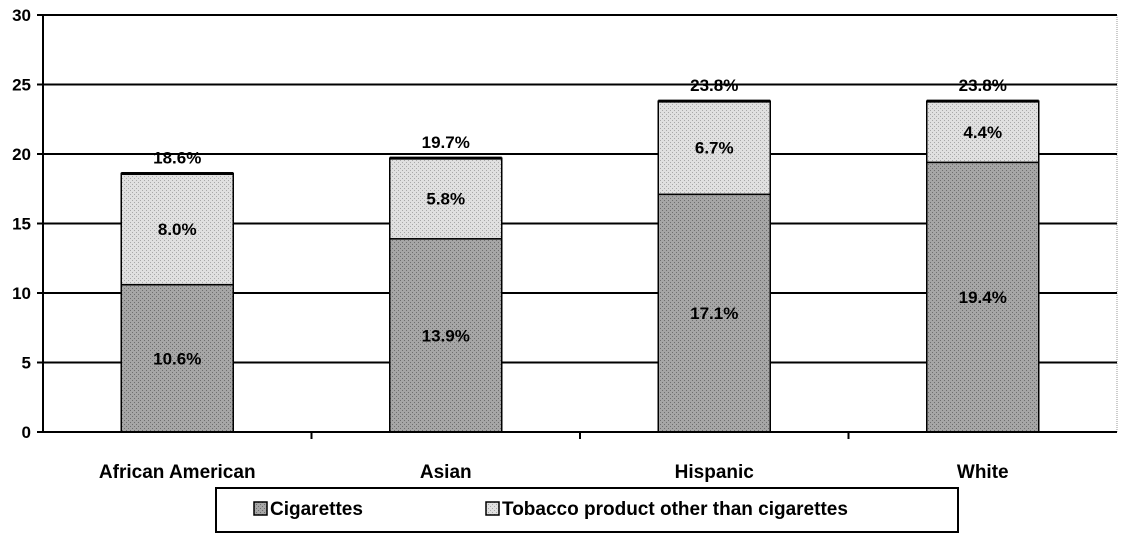  Describe the element at coordinates (446, 335) in the screenshot. I see `data-label-cigarettes: 13.9%` at that location.